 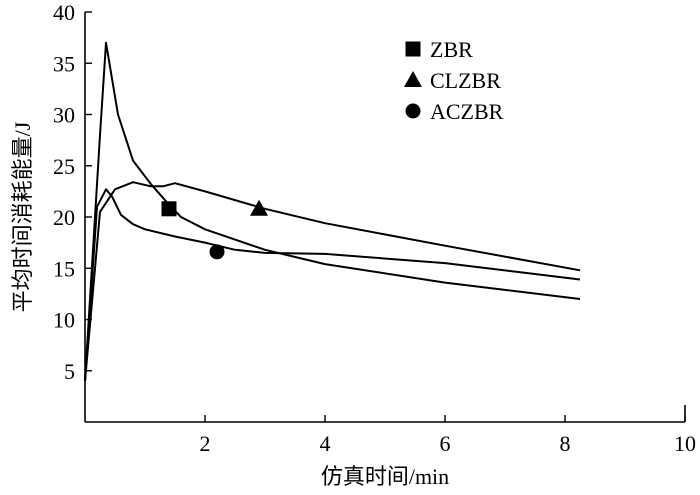 I want to click on series-marker-clzbr, so click(x=259, y=207).